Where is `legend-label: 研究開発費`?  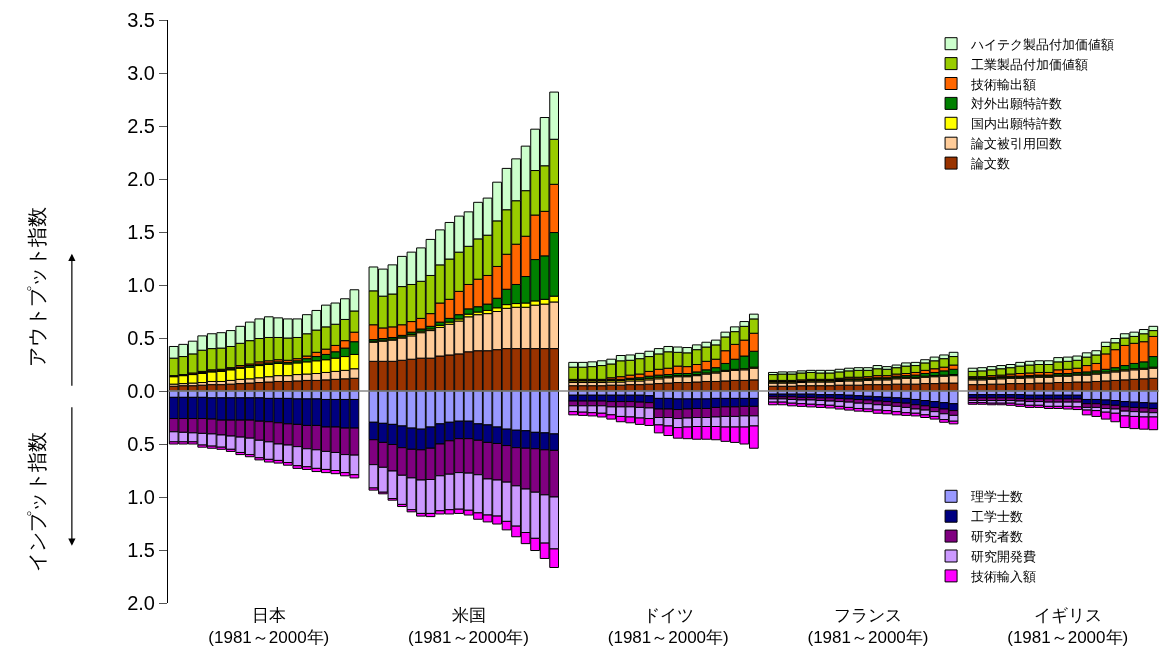
legend-label: 研究開発費 is located at coordinates (1004, 557).